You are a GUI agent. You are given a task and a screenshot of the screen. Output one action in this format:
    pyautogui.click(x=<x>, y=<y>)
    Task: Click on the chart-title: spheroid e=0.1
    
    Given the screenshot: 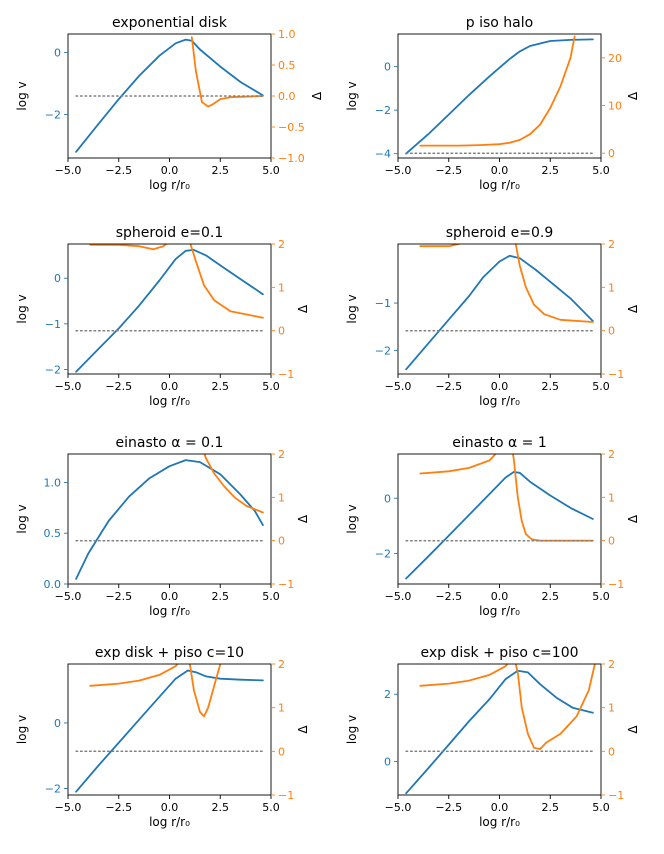 What is the action you would take?
    pyautogui.click(x=170, y=233)
    